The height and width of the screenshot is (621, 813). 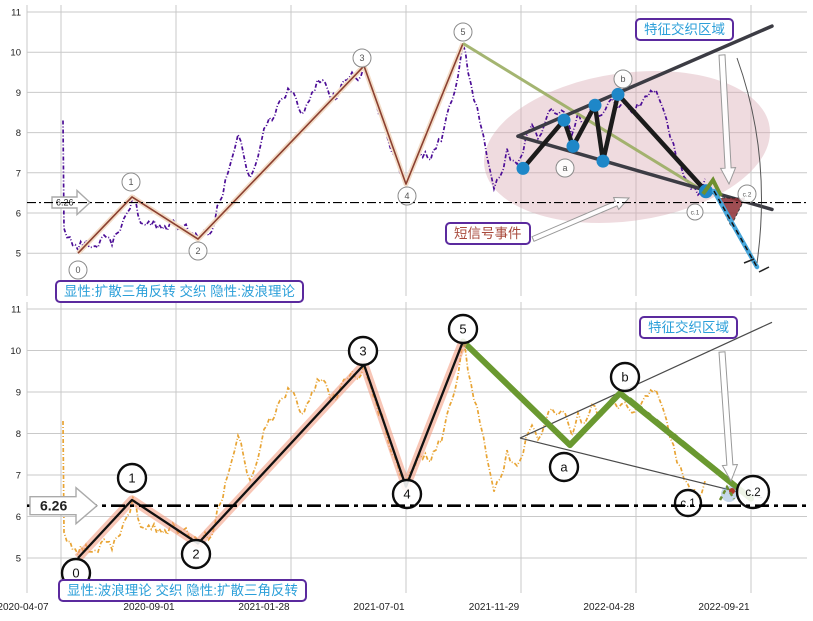 I want to click on olive-check-mark, so click(x=712, y=186).